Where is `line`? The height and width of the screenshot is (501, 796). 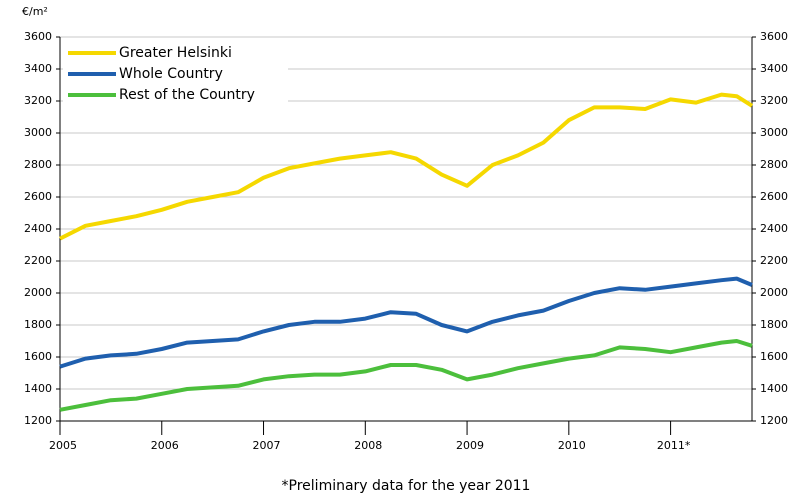
line is located at coordinates (406, 375).